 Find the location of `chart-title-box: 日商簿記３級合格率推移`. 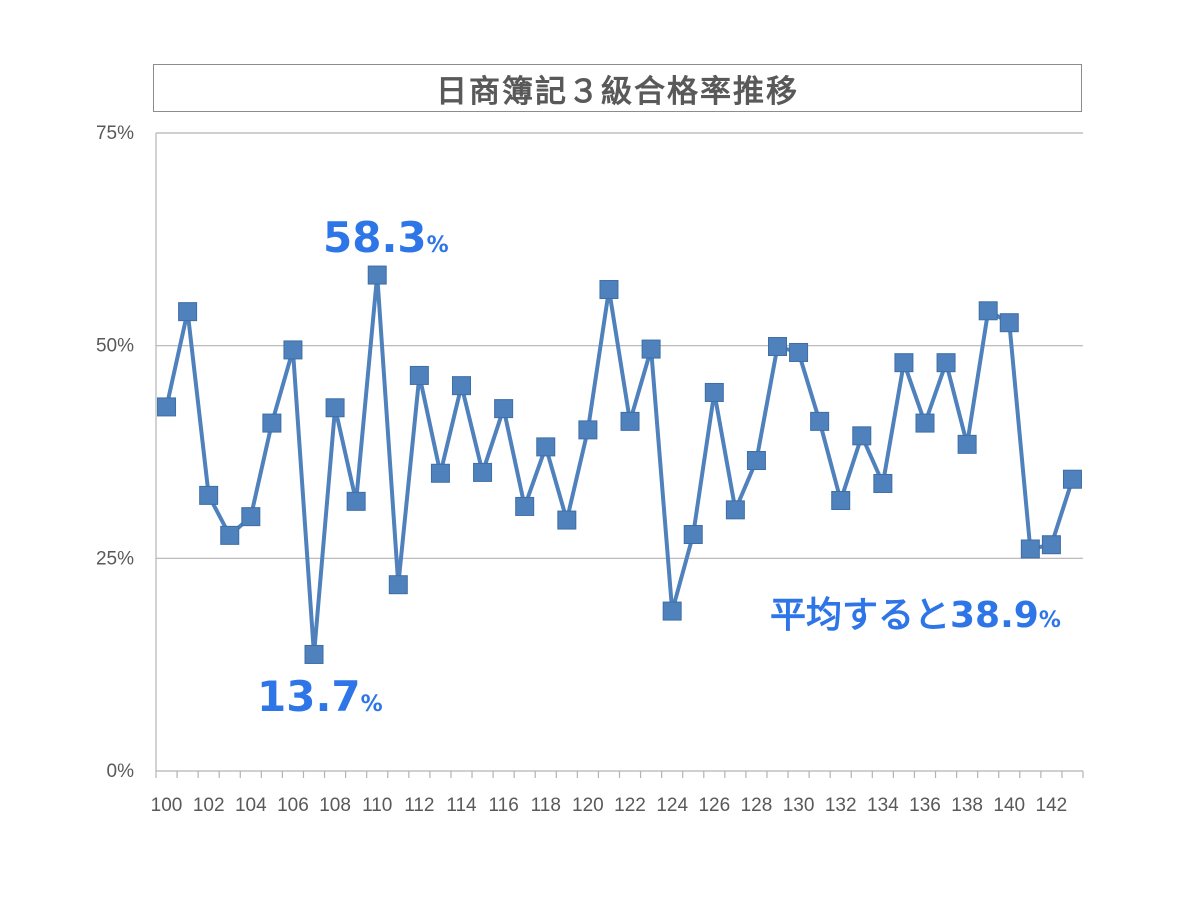

chart-title-box: 日商簿記３級合格率推移 is located at coordinates (617, 88).